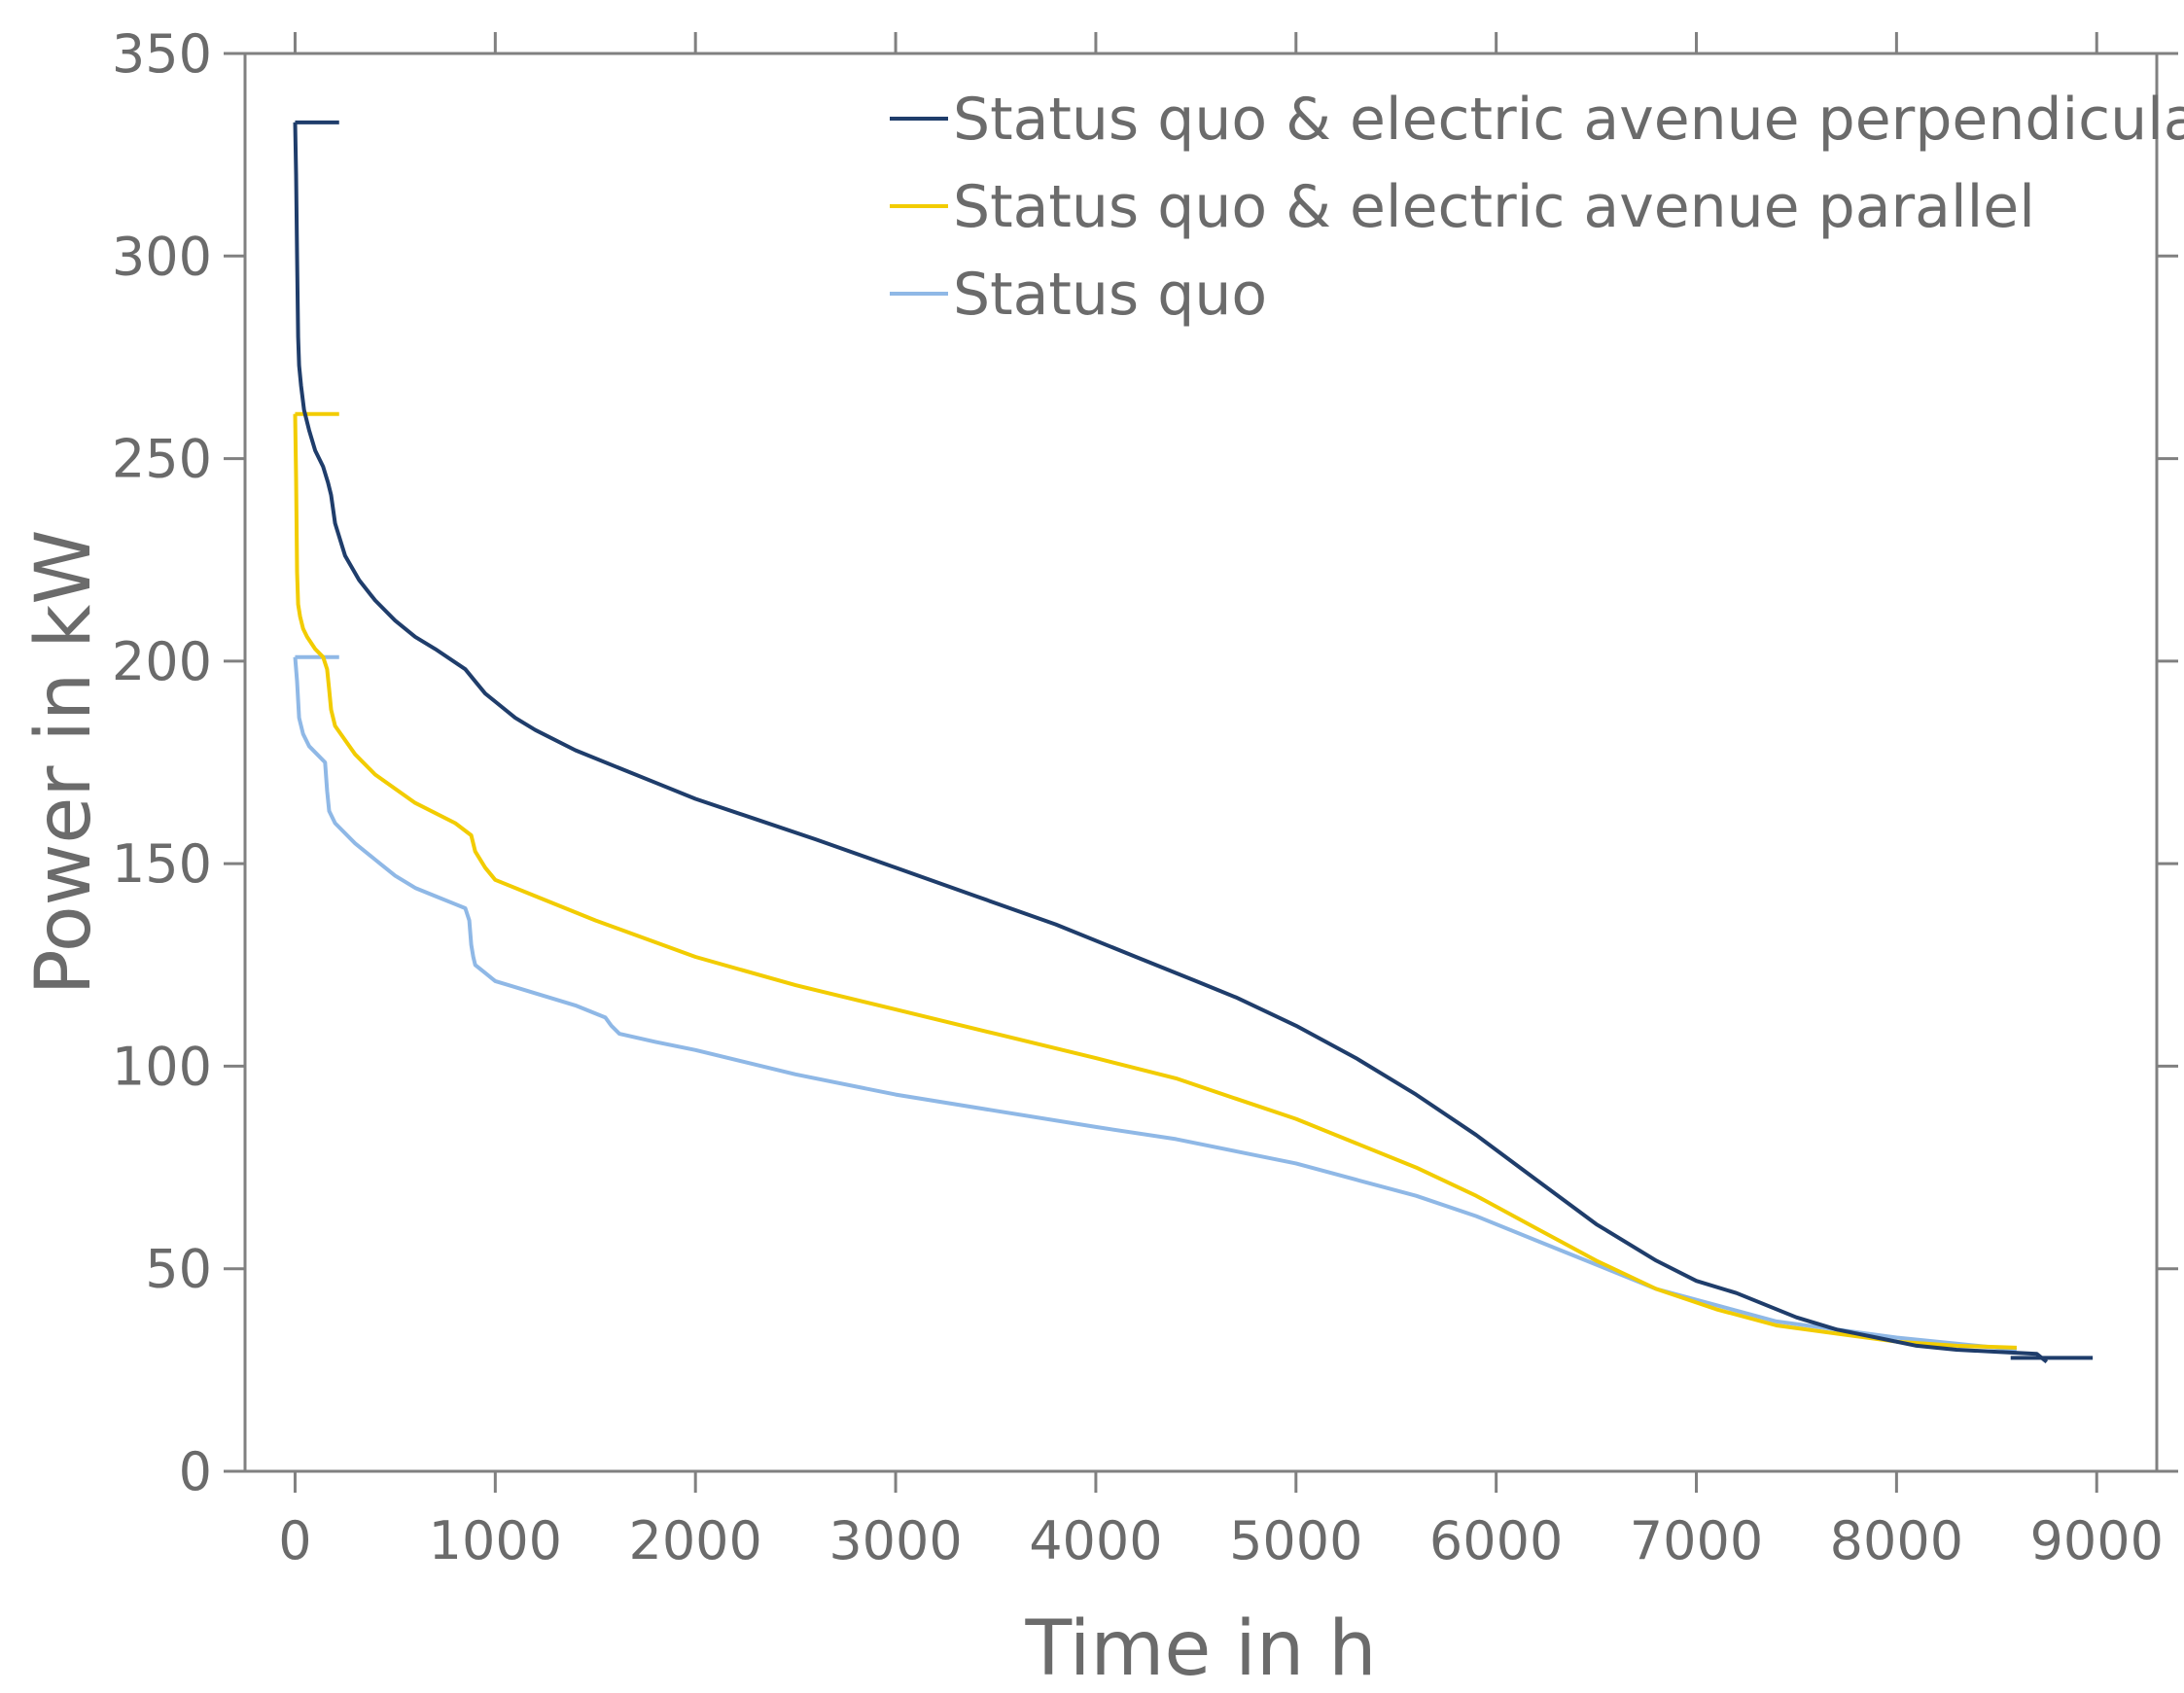  Describe the element at coordinates (1696, 1541) in the screenshot. I see `x-tick-label: 7000` at that location.